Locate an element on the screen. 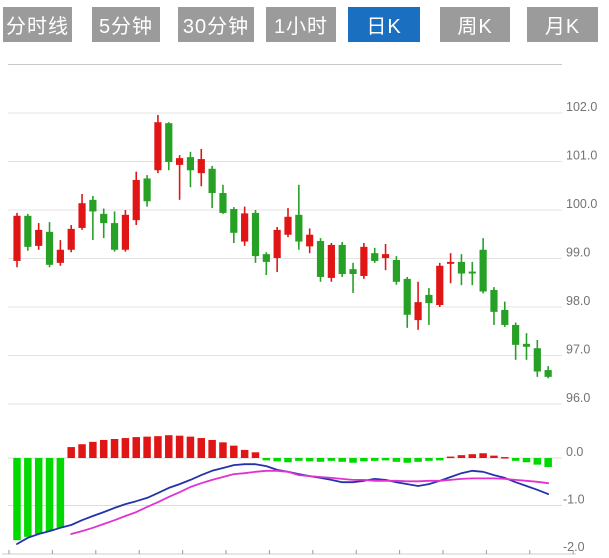 This screenshot has height=558, width=609. macd-axis-label: -1.0 is located at coordinates (574, 500).